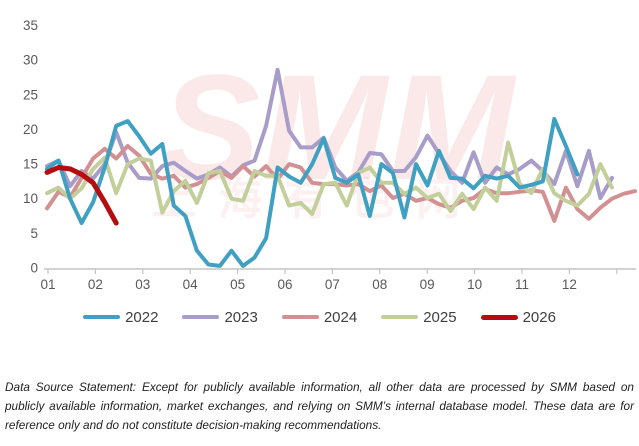 Image resolution: width=639 pixels, height=446 pixels. I want to click on x-axis-label: 06, so click(284, 284).